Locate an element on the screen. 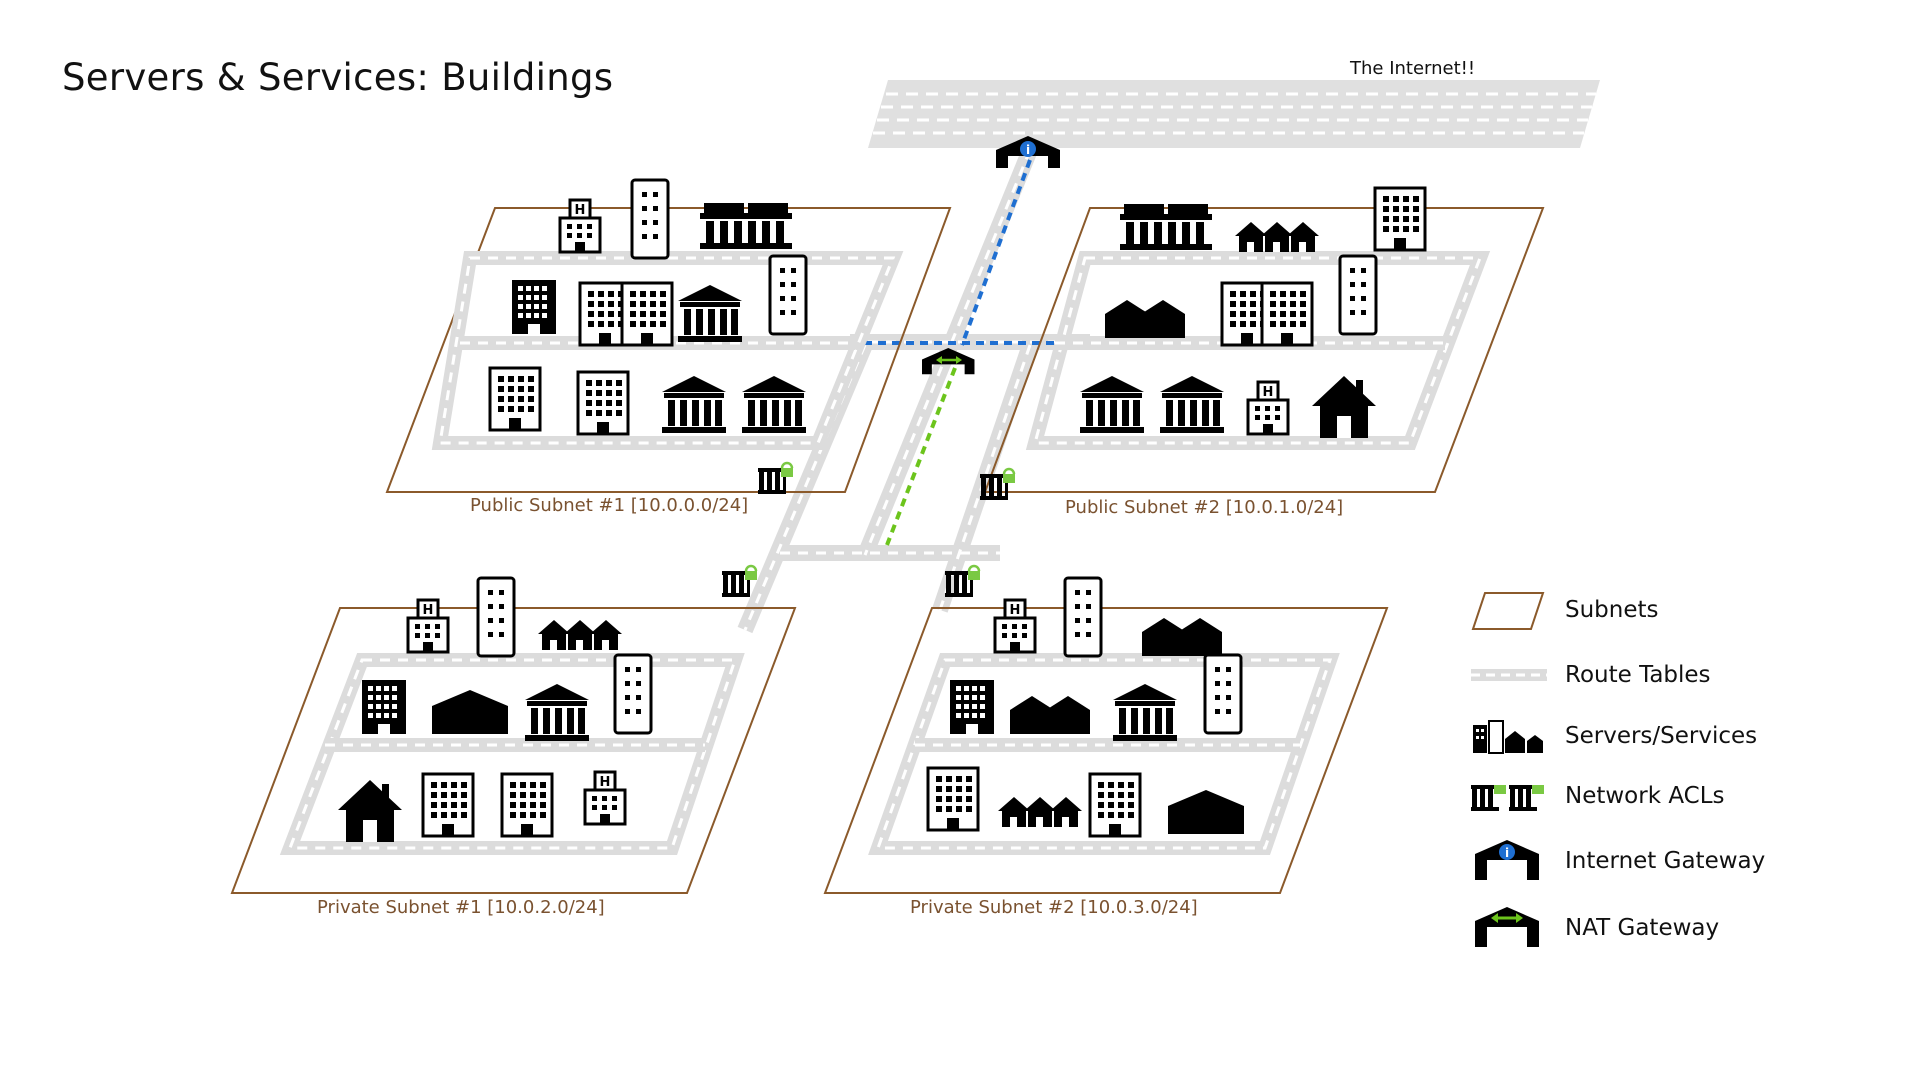 This screenshot has height=1080, width=1920. legend-item-servers: Servers/Services is located at coordinates (1611, 736).